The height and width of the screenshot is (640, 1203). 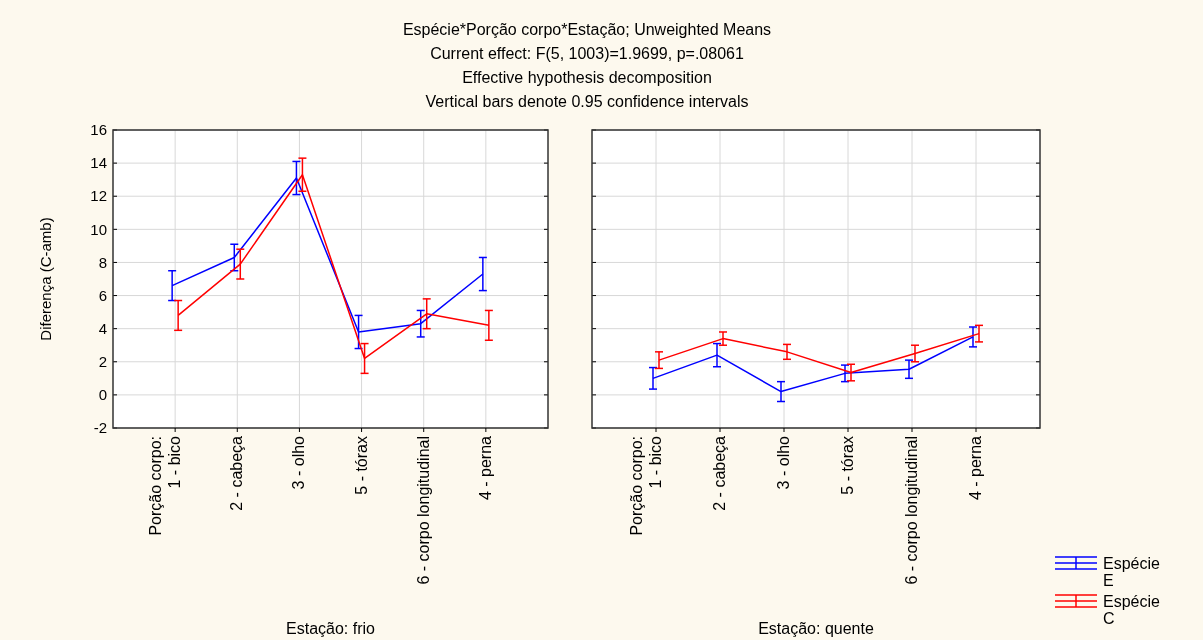 What do you see at coordinates (102, 262) in the screenshot?
I see `y-tick-label: 8` at bounding box center [102, 262].